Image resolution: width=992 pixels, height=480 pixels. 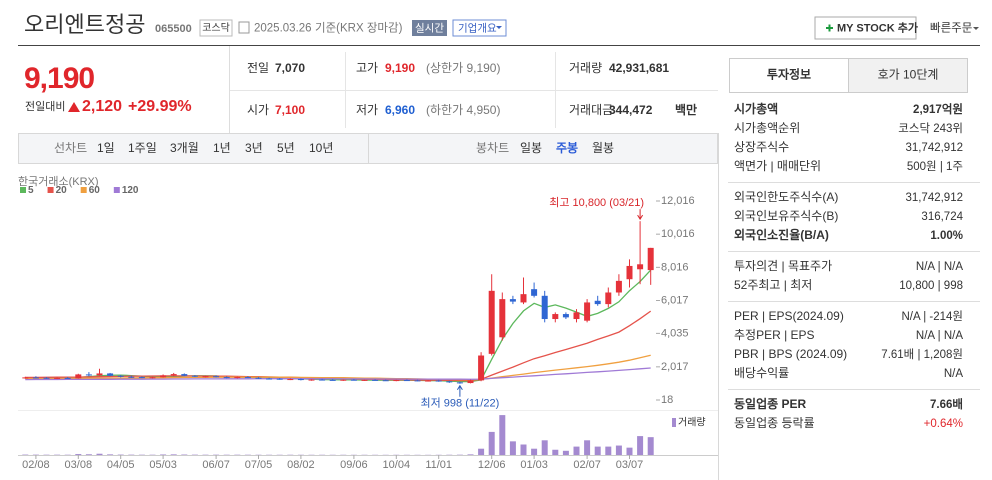 What do you see at coordinates (459, 390) in the screenshot?
I see `low-arrow` at bounding box center [459, 390].